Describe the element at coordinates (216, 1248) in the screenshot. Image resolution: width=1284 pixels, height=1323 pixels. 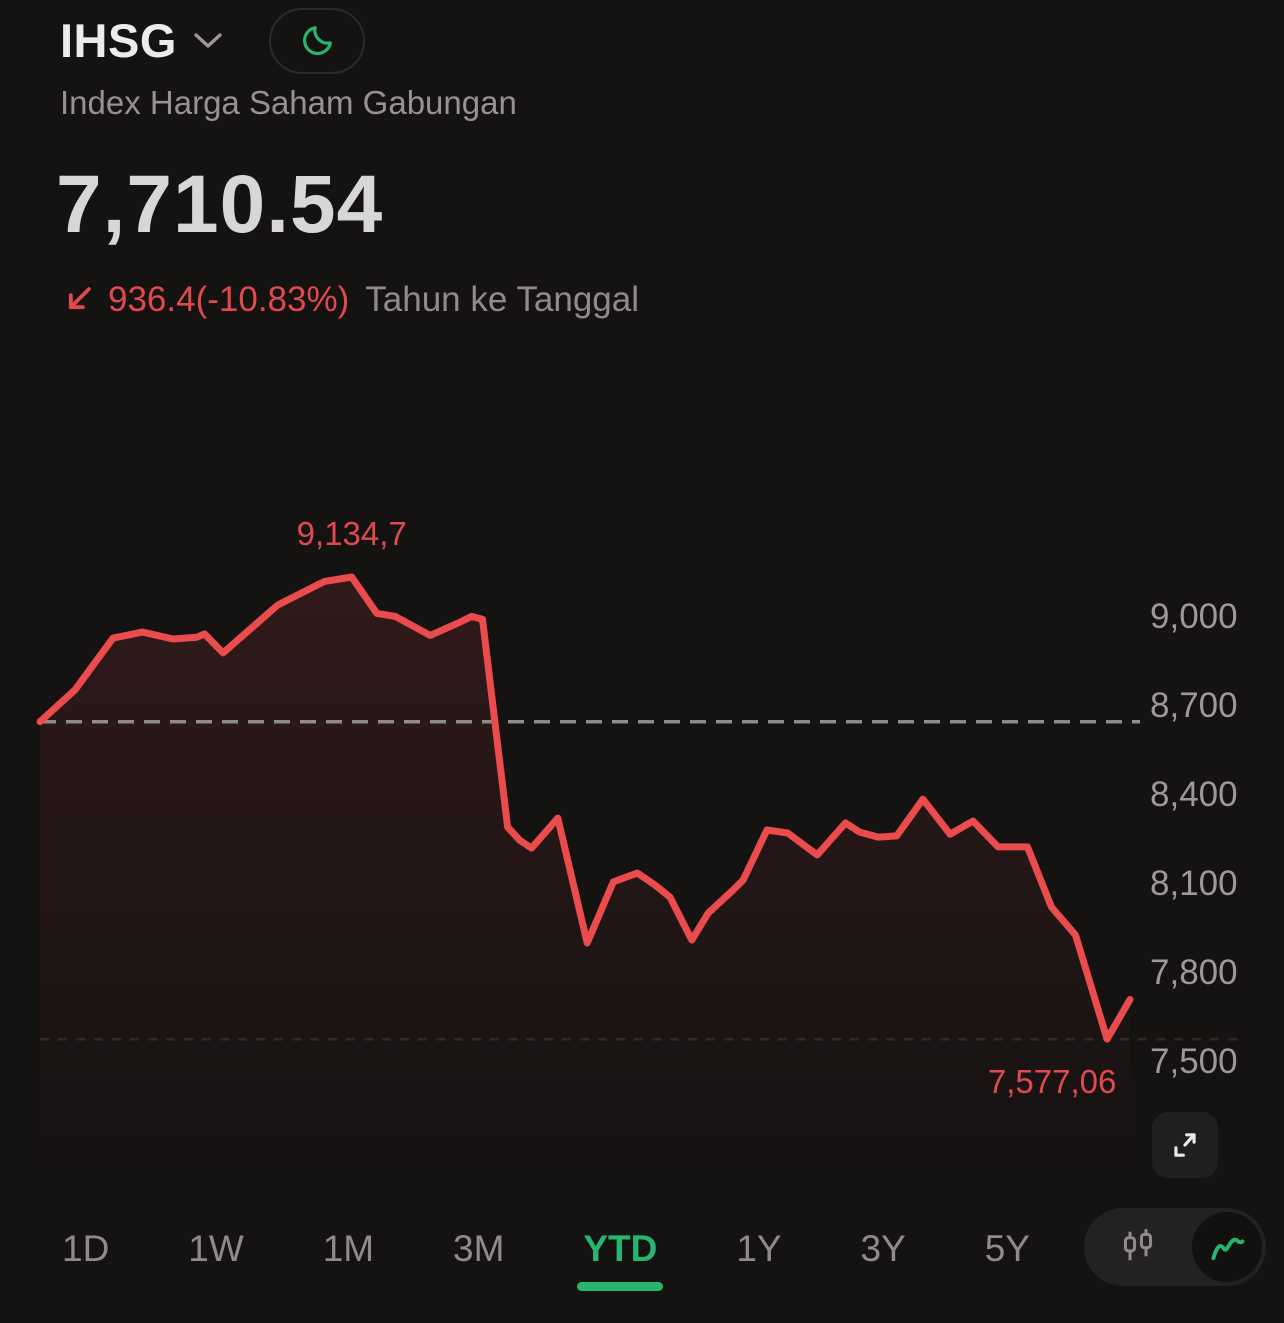
I see `tab-1w: 1W` at that location.